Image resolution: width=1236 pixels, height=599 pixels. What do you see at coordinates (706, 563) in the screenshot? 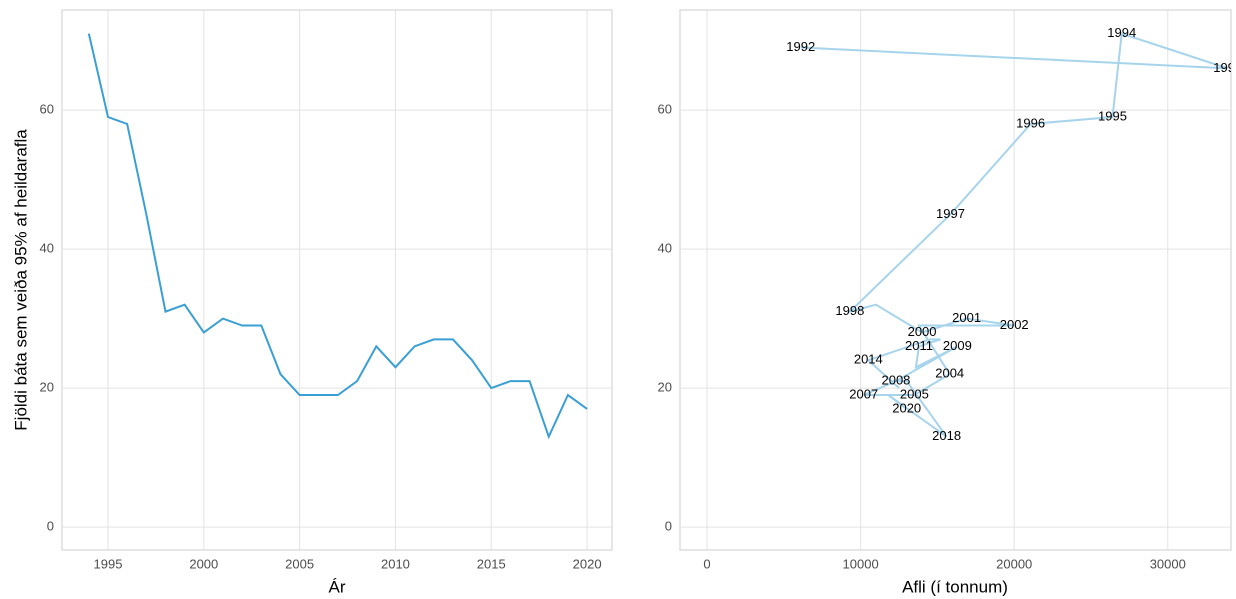
I see `x-tick-label: 0` at bounding box center [706, 563].